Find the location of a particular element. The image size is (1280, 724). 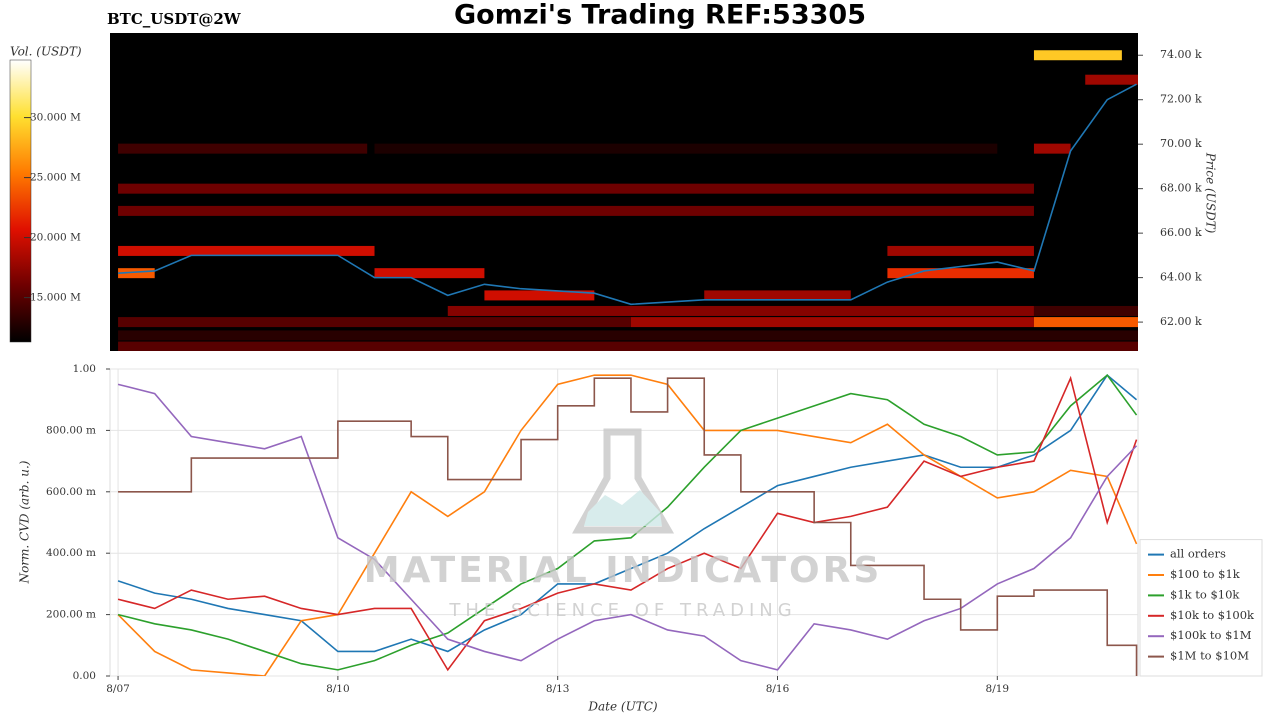

legend-label: $10k to $100k is located at coordinates (1212, 615).